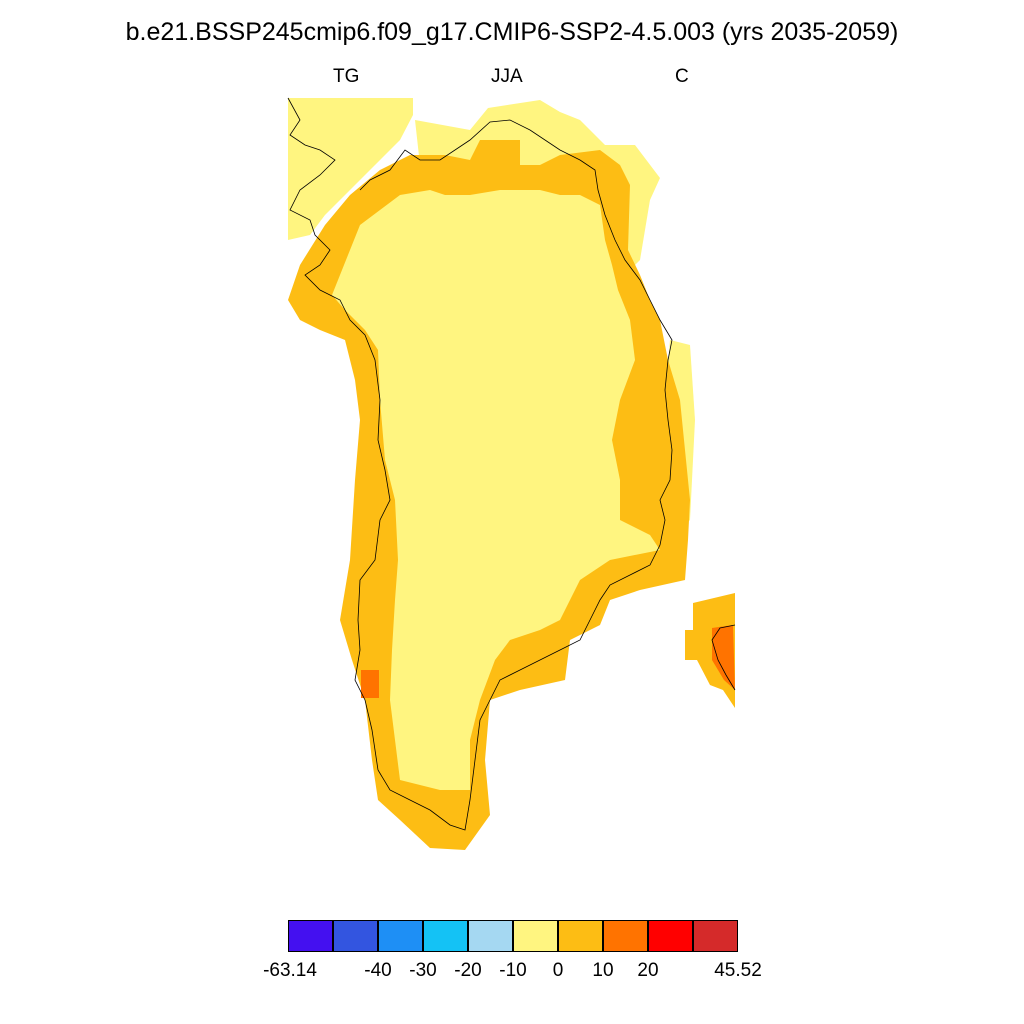  Describe the element at coordinates (346, 76) in the screenshot. I see `variable-label: TG` at that location.